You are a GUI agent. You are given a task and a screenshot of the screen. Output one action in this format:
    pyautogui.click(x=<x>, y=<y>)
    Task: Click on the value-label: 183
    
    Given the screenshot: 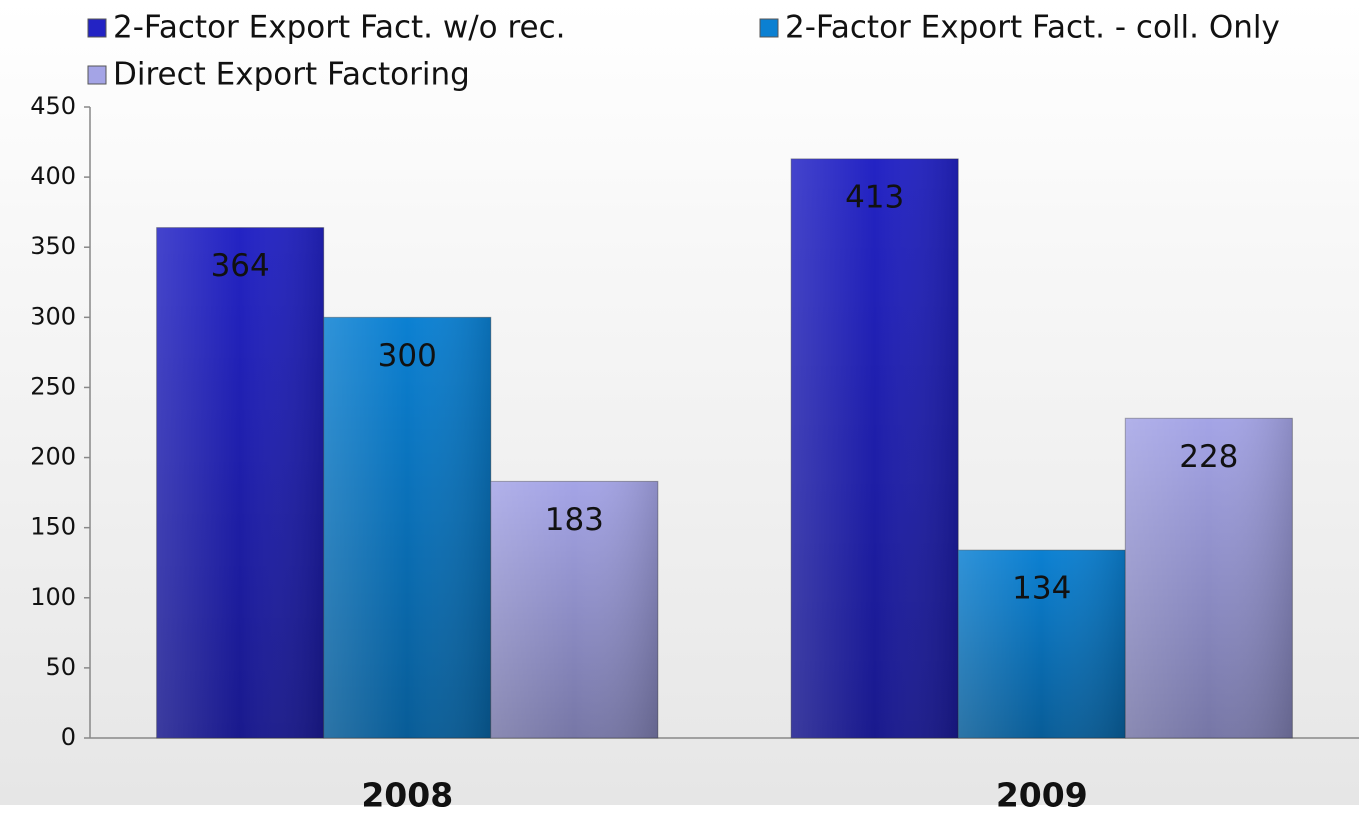 What is the action you would take?
    pyautogui.click(x=574, y=520)
    